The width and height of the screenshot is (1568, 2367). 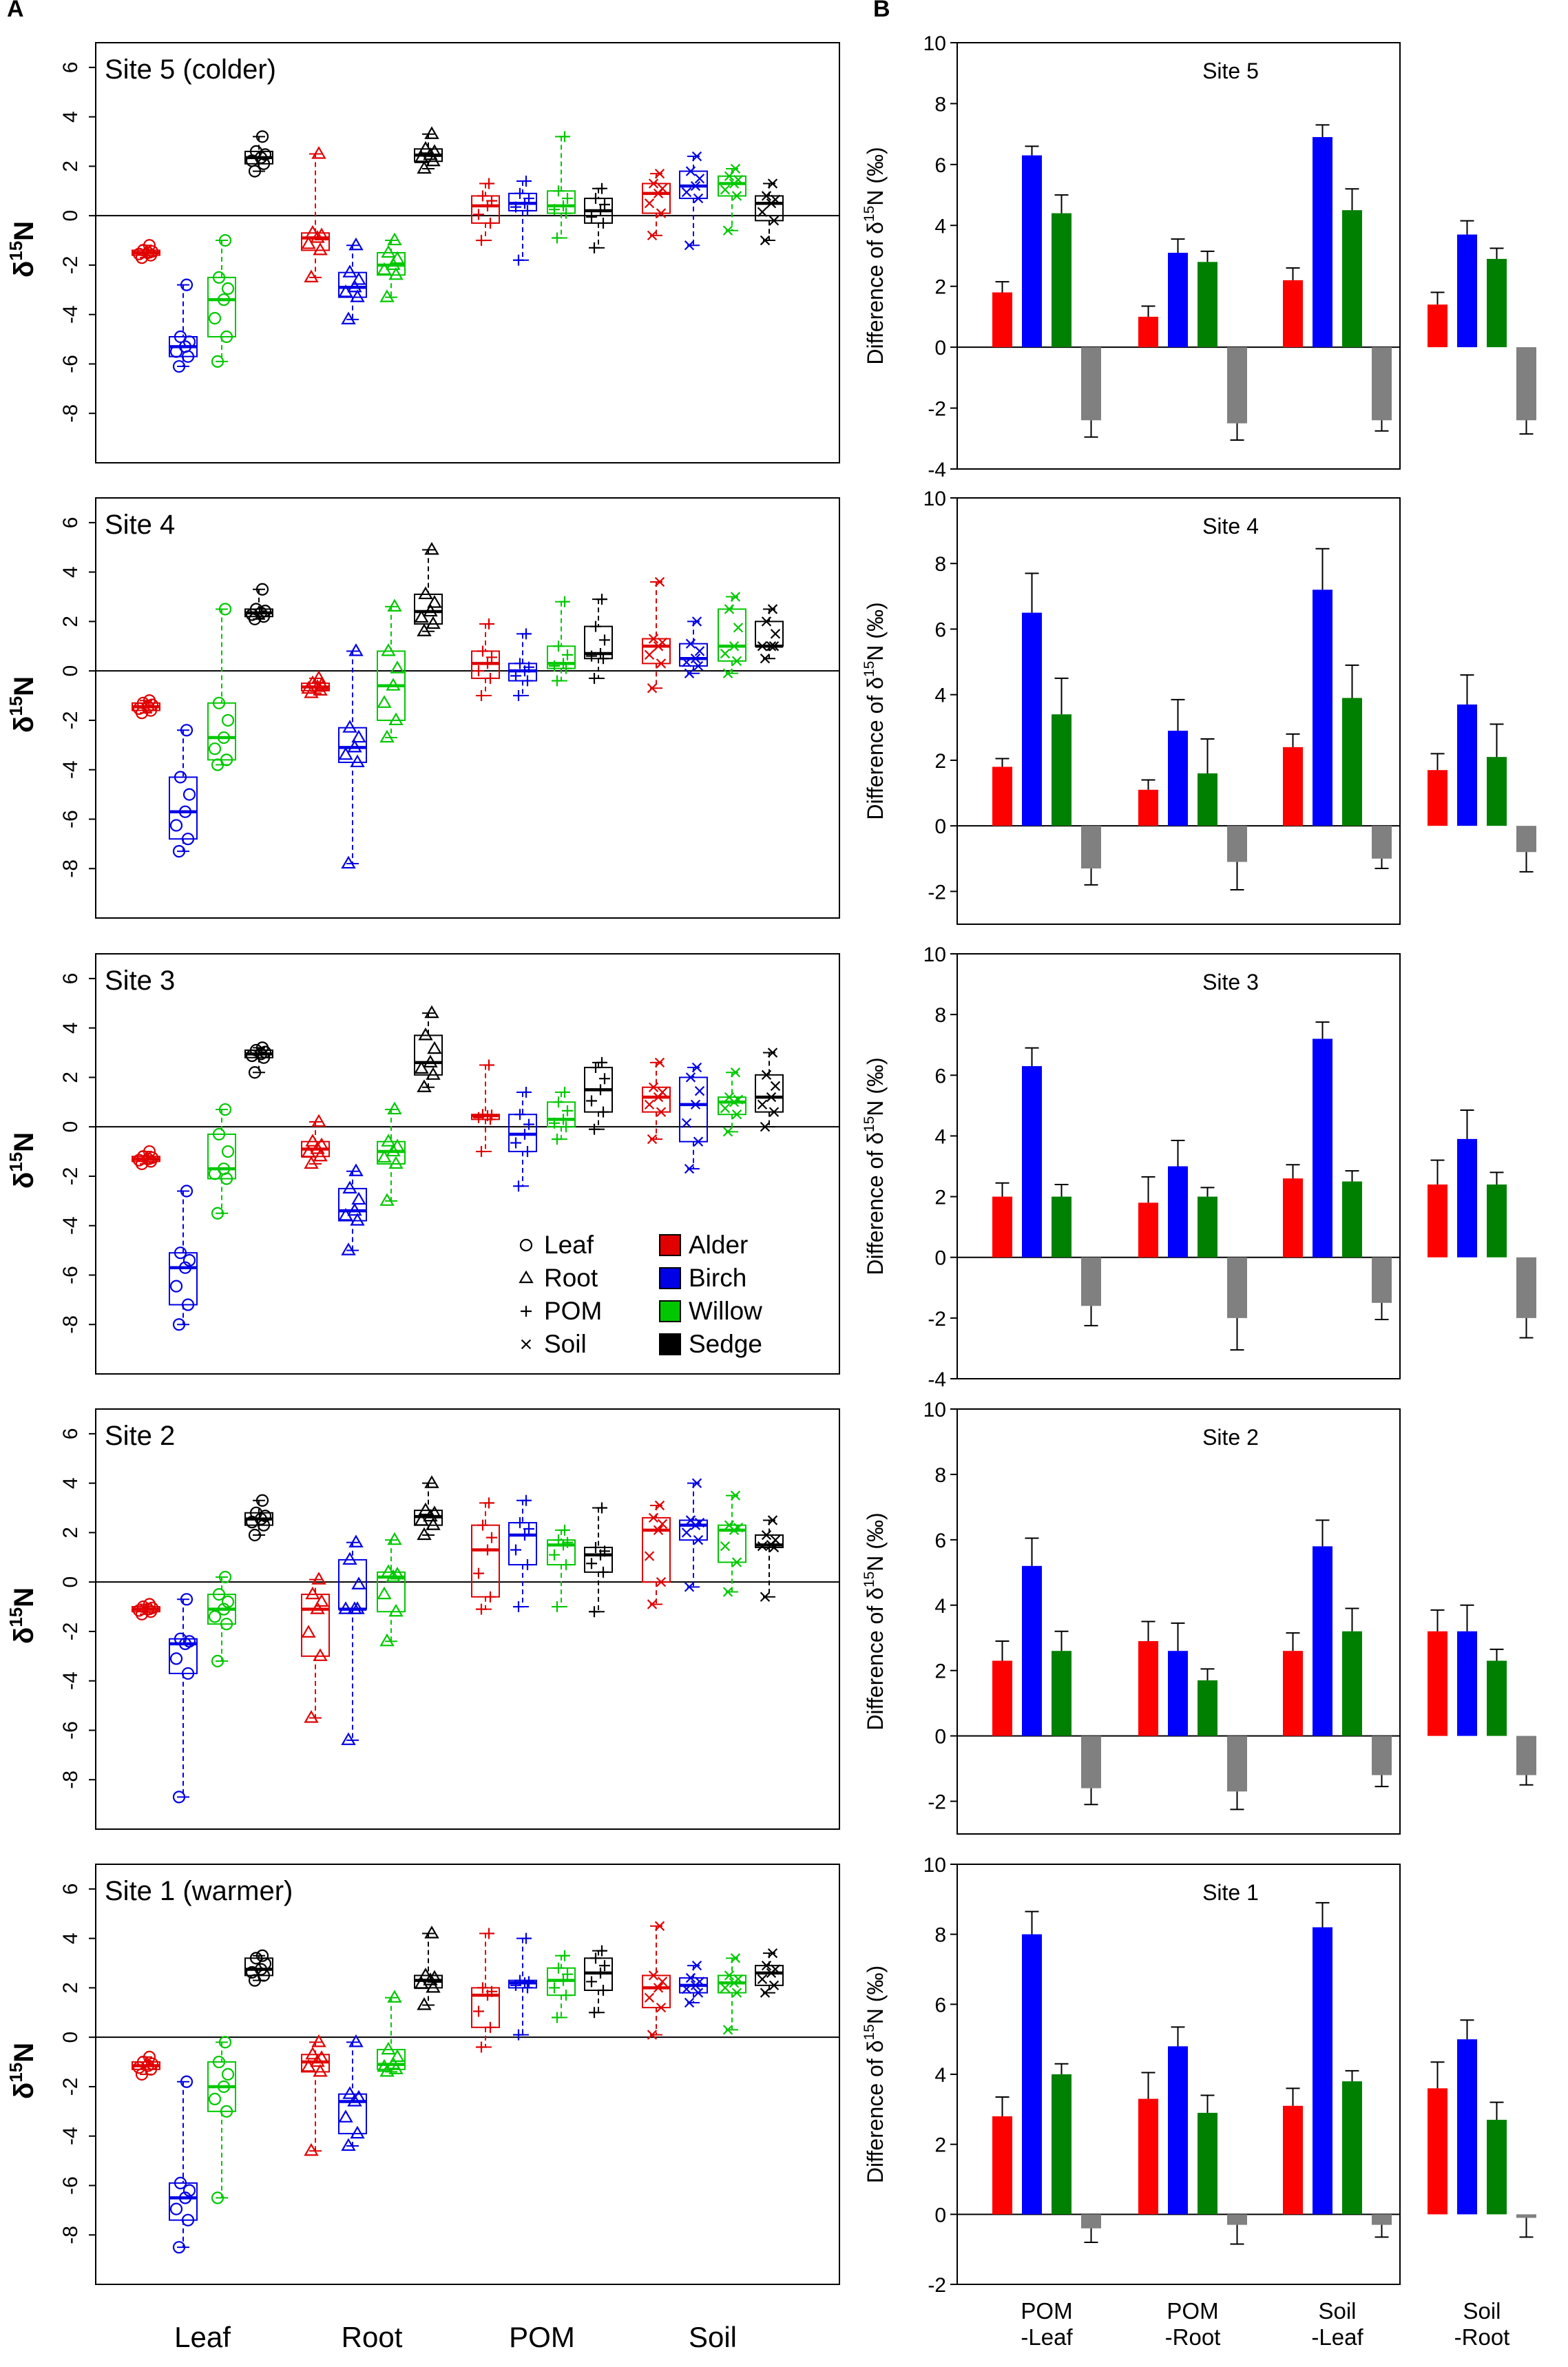 What do you see at coordinates (1230, 527) in the screenshot?
I see `site-title: Site 4` at bounding box center [1230, 527].